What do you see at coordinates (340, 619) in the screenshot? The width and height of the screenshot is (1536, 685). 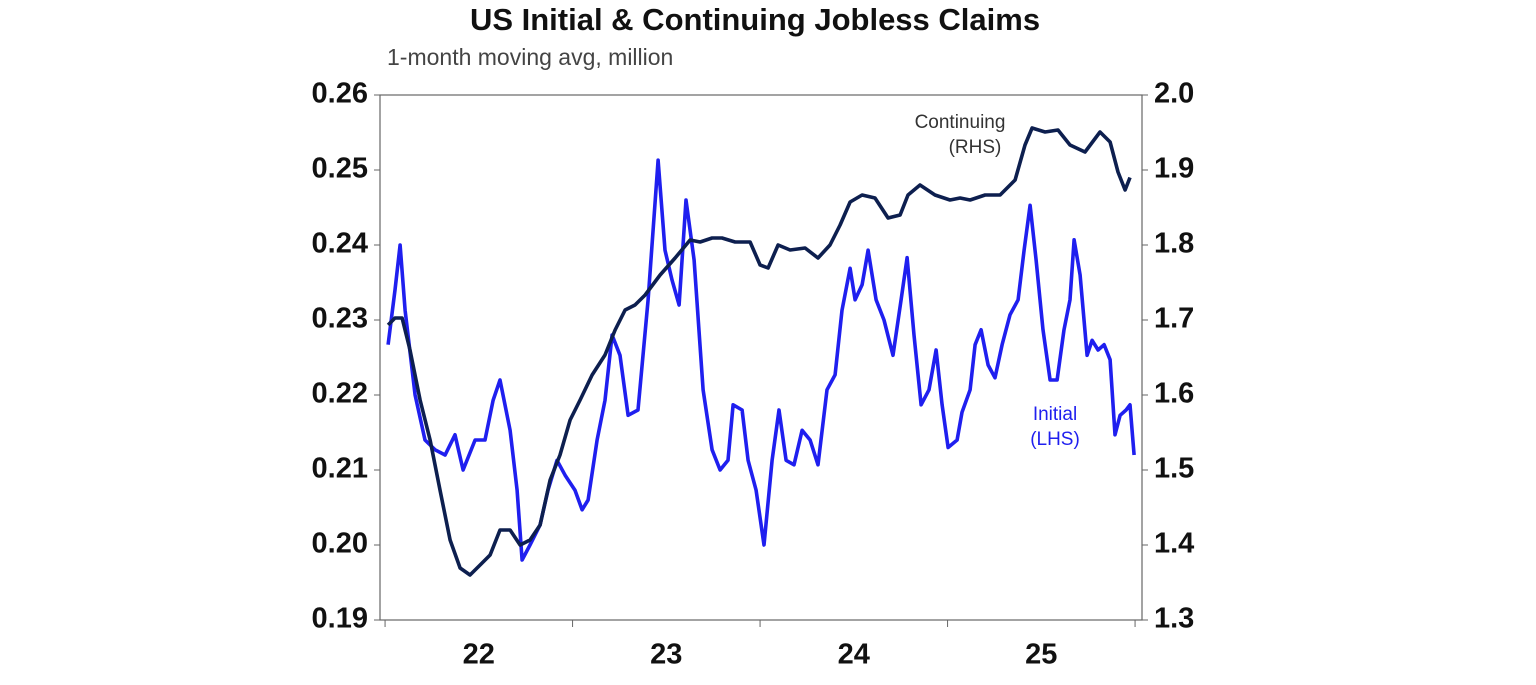 I see `y-tick-label: 0.19` at bounding box center [340, 619].